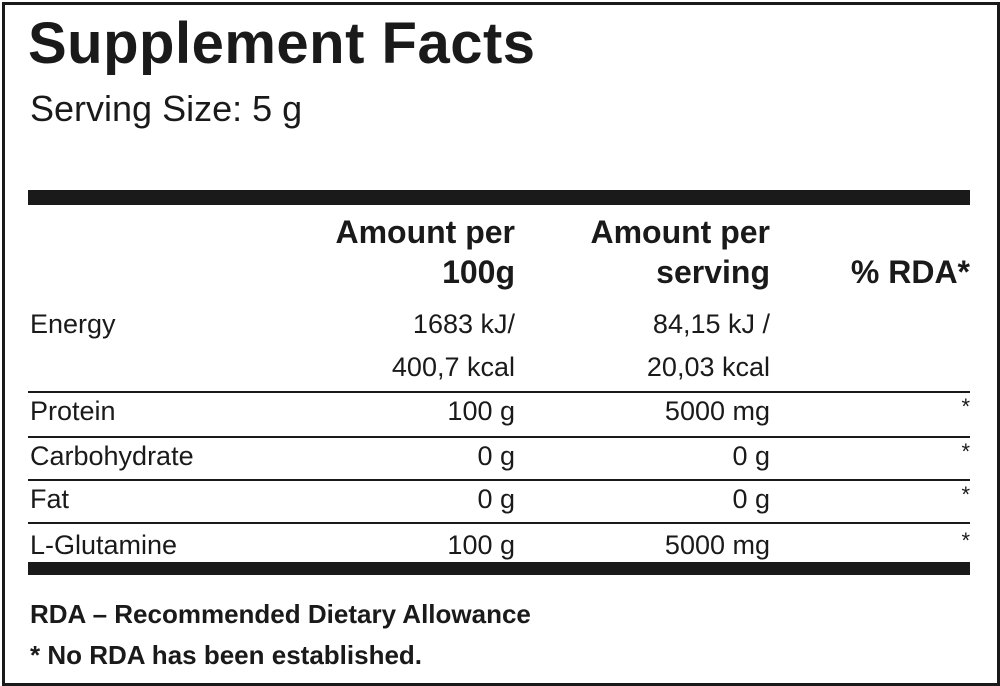 The height and width of the screenshot is (686, 1000). I want to click on header-line: 100g, so click(478, 272).